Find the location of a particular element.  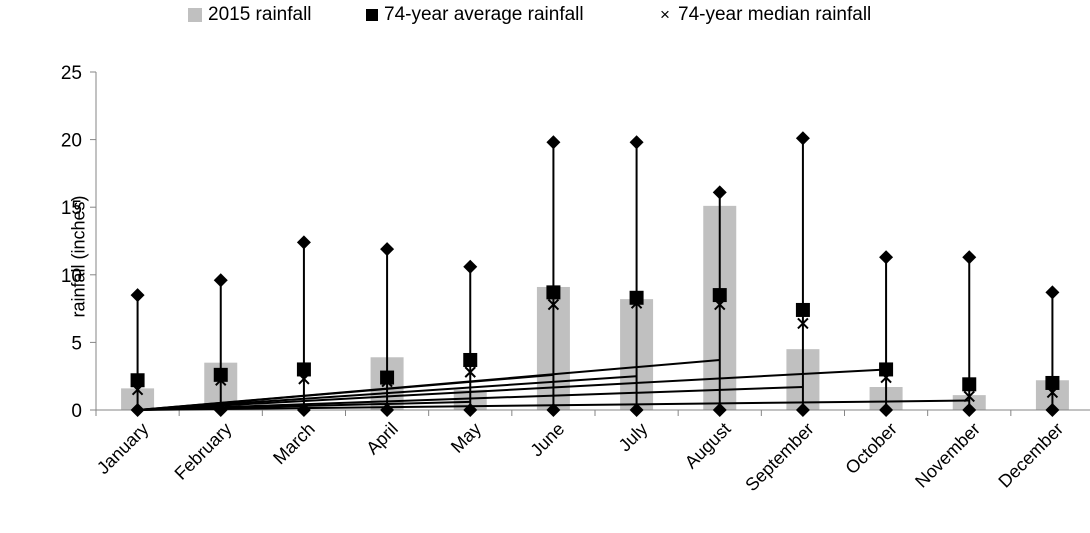

max-marker-may is located at coordinates (470, 266).